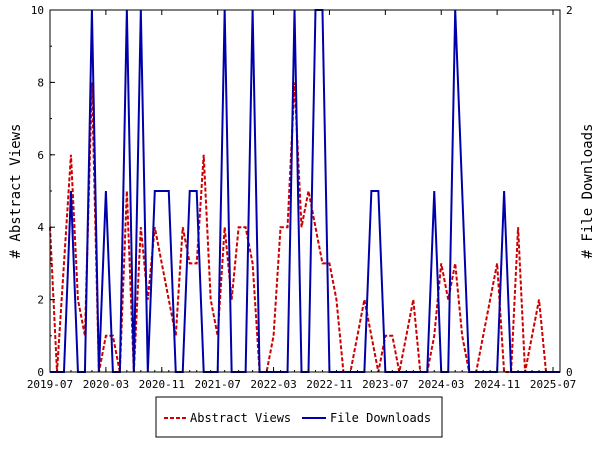  Describe the element at coordinates (43, 191) in the screenshot. I see `y-axis-left: 0 2 4 6 8 10` at that location.